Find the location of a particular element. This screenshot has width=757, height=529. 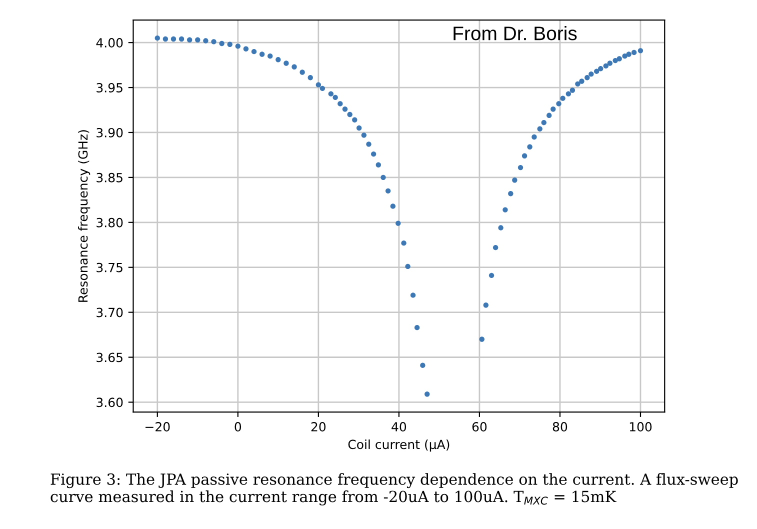

x-tick-label: 40 is located at coordinates (399, 427).